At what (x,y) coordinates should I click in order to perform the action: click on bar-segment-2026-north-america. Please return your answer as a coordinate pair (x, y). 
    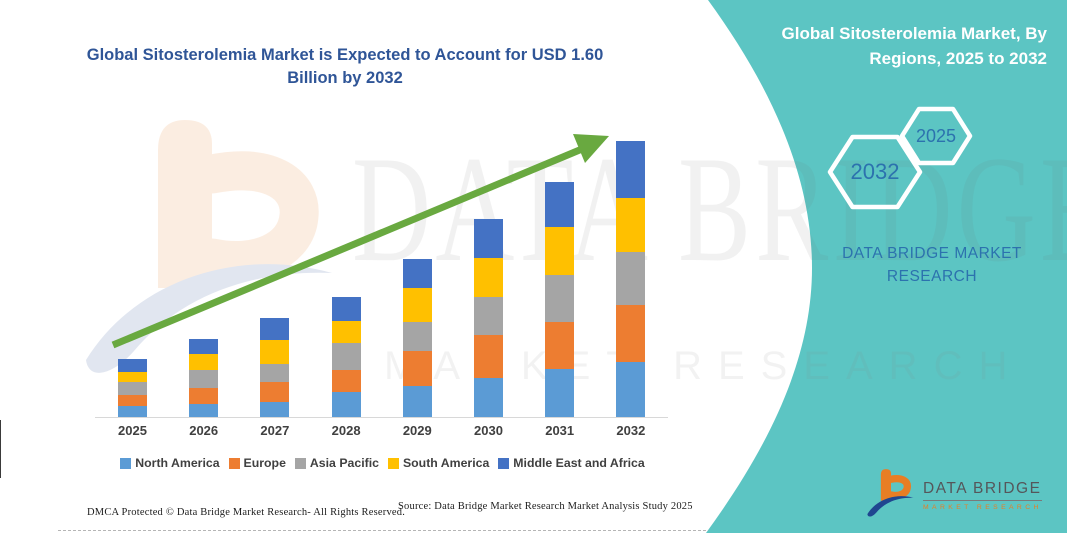
    Looking at the image, I should click on (204, 410).